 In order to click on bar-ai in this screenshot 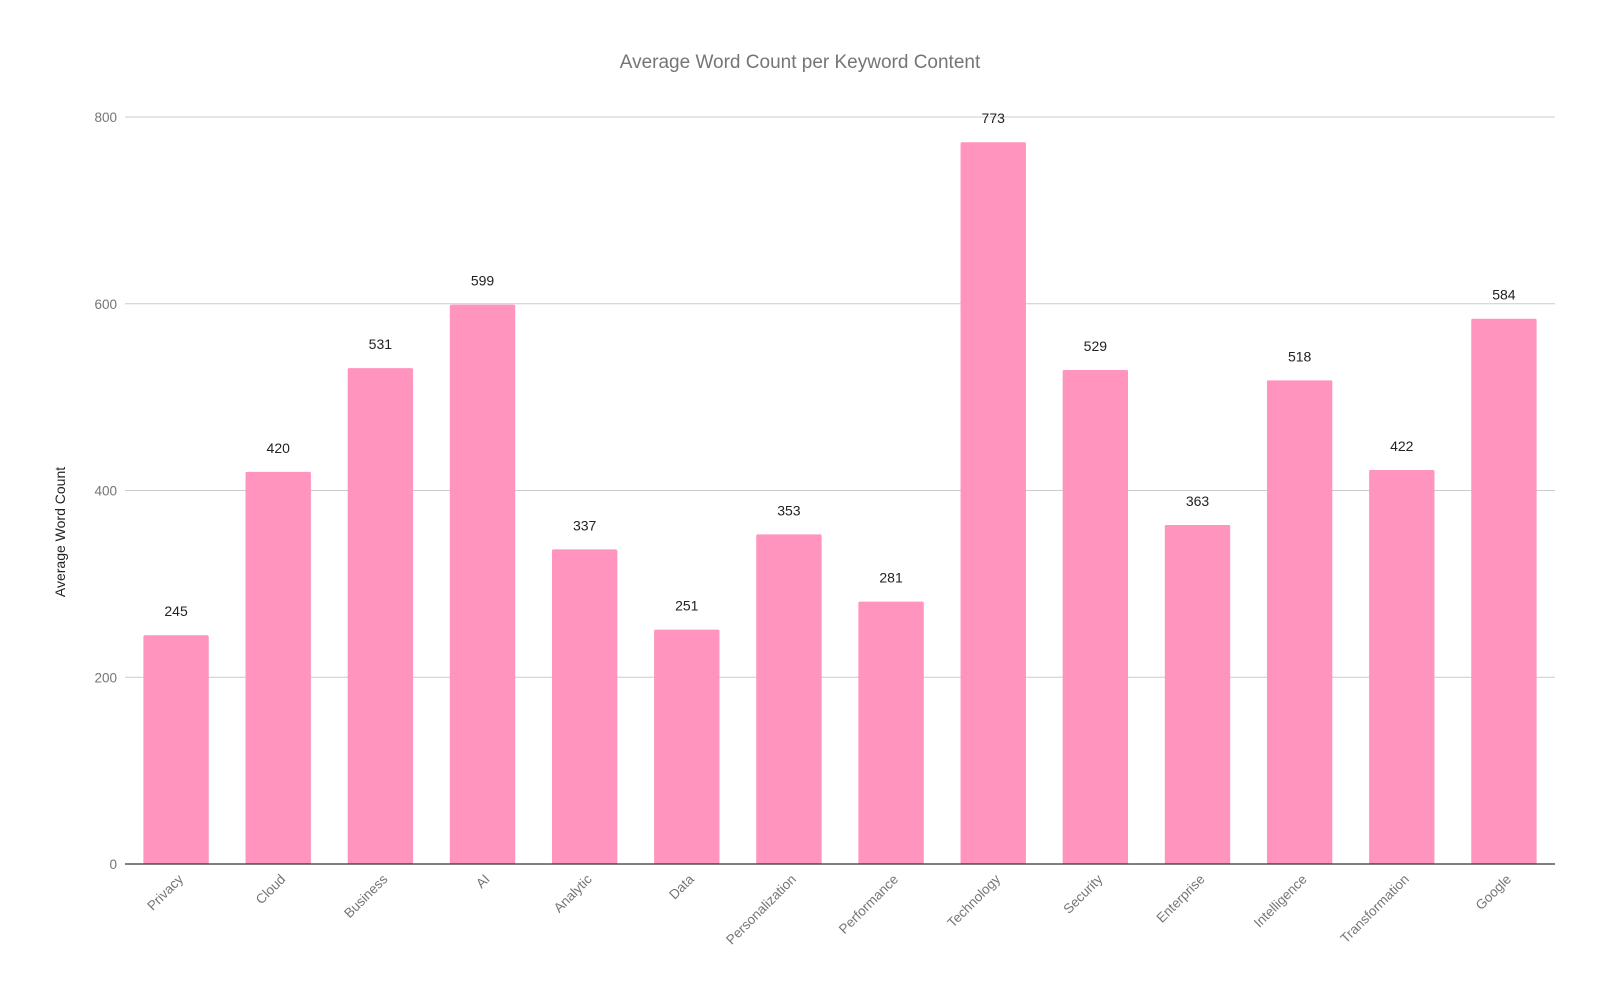, I will do `click(482, 584)`.